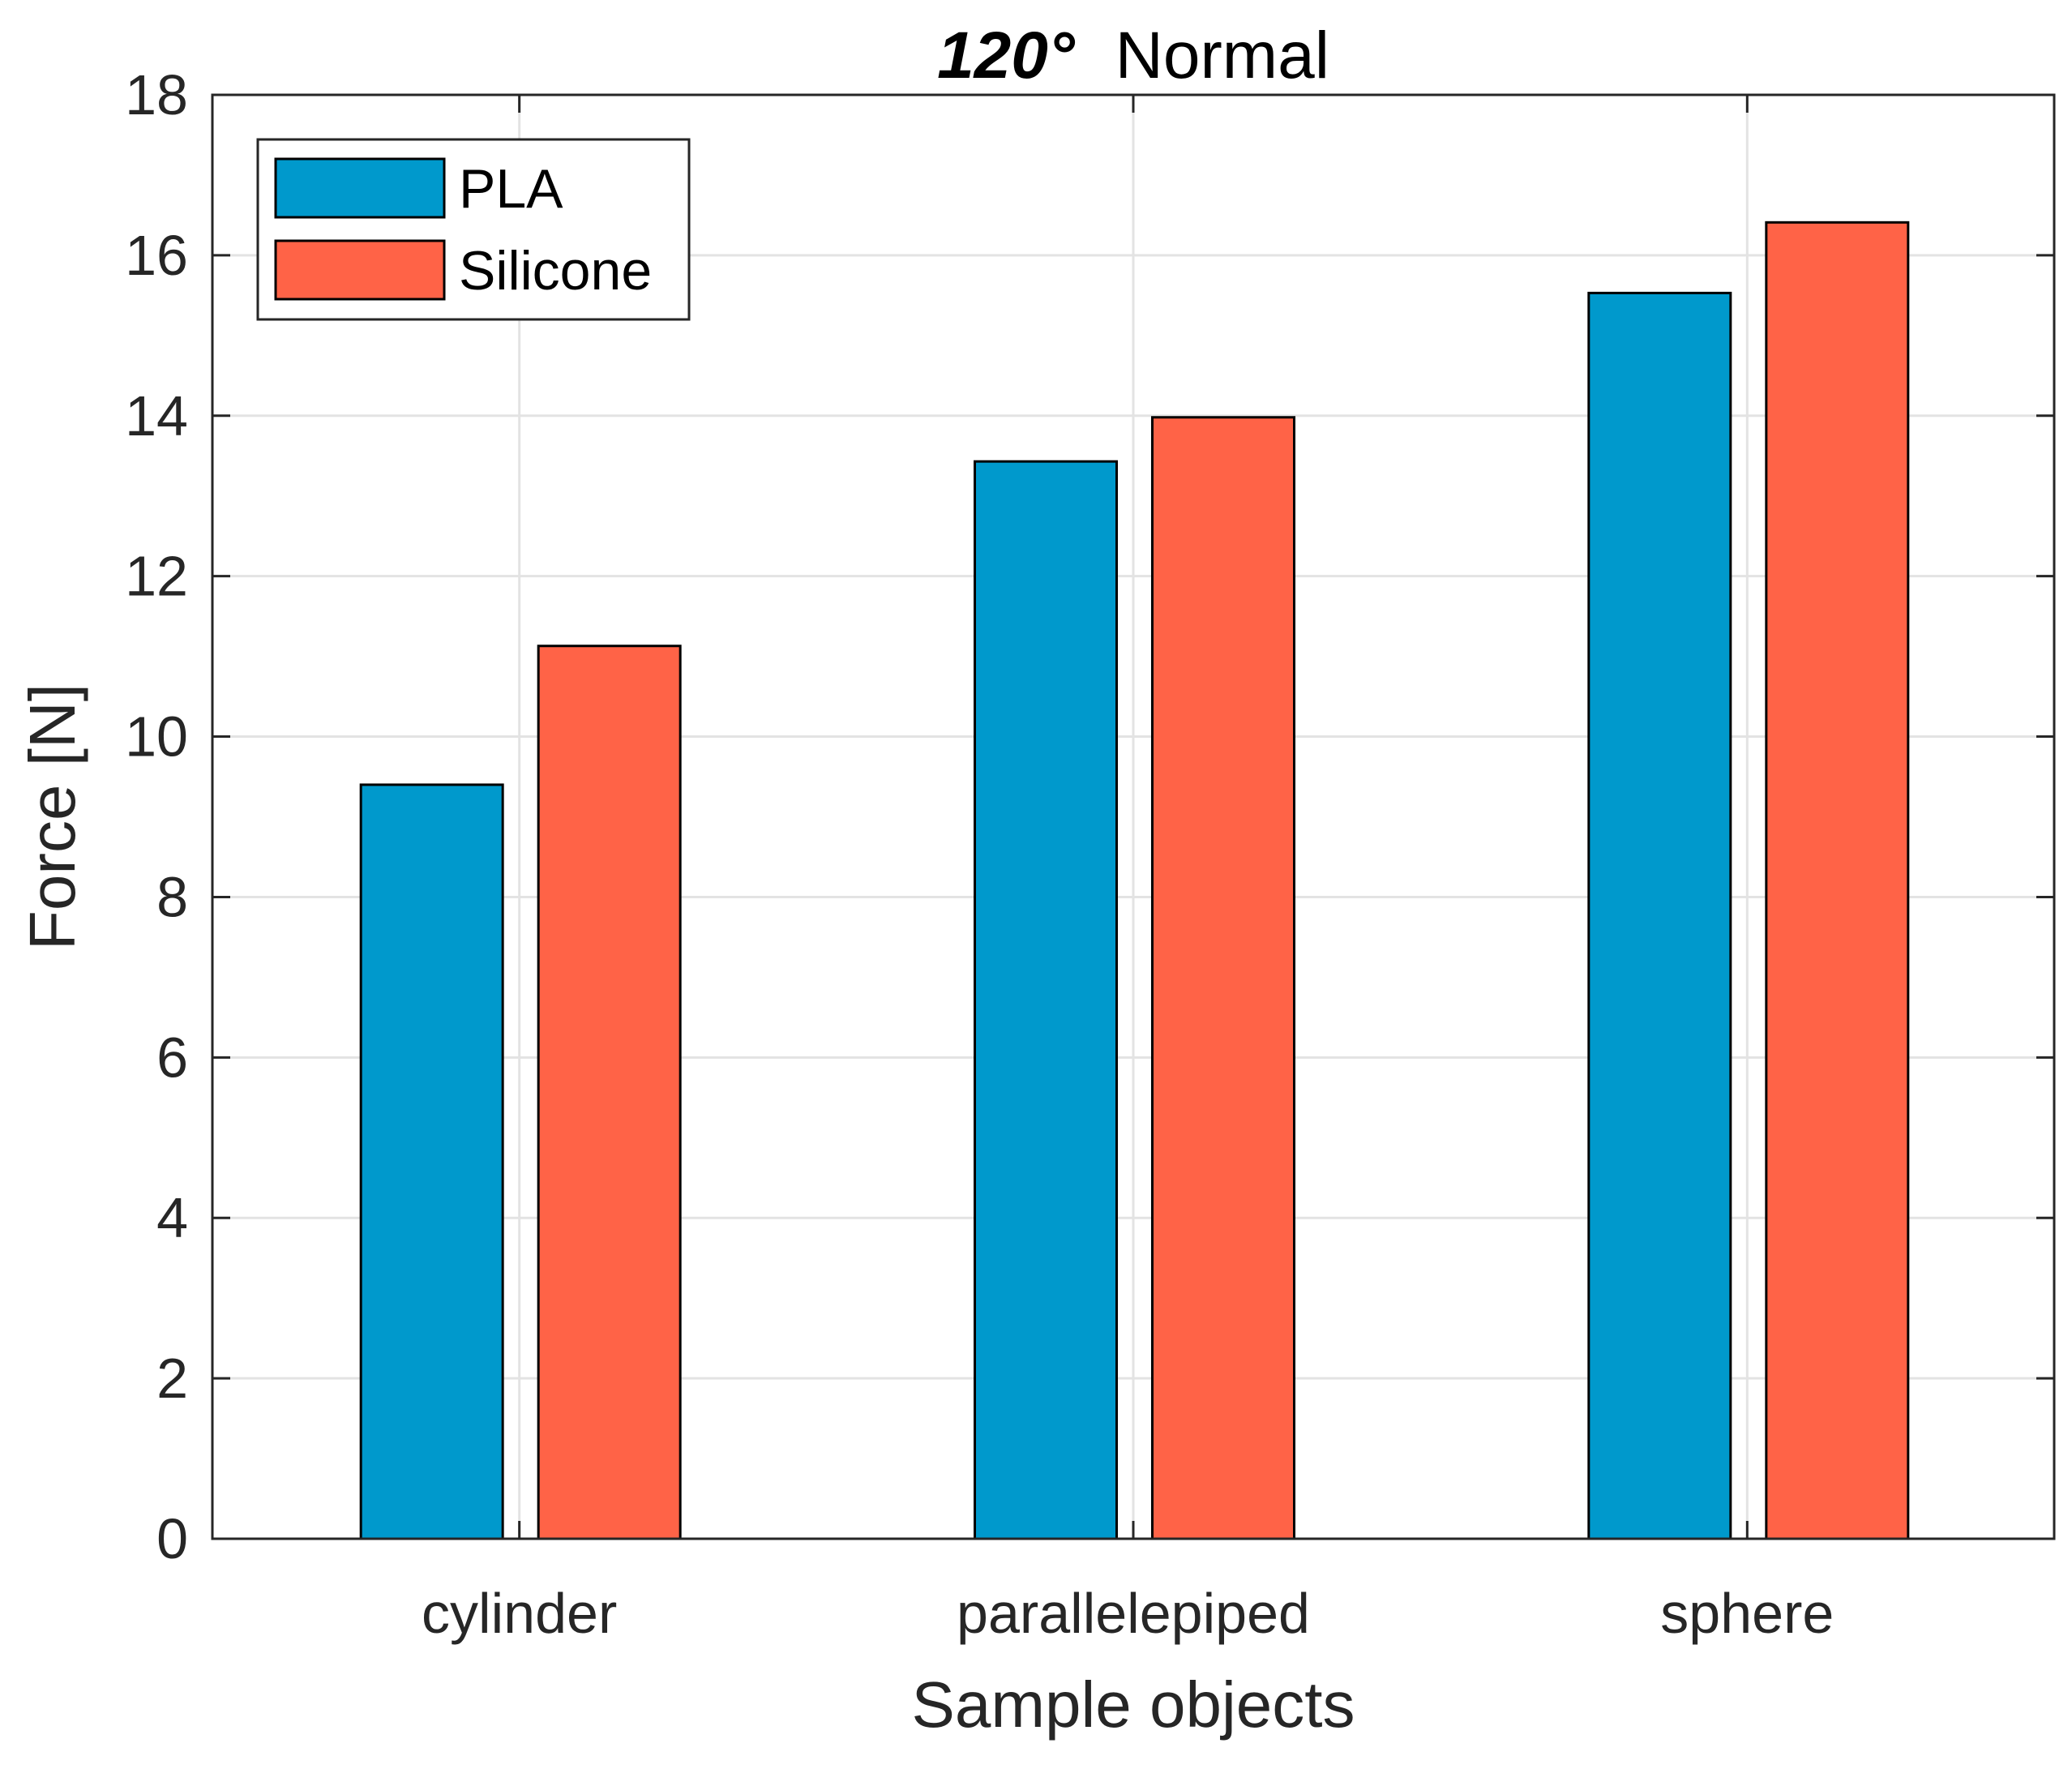  I want to click on y-tick-label: 2, so click(172, 1378).